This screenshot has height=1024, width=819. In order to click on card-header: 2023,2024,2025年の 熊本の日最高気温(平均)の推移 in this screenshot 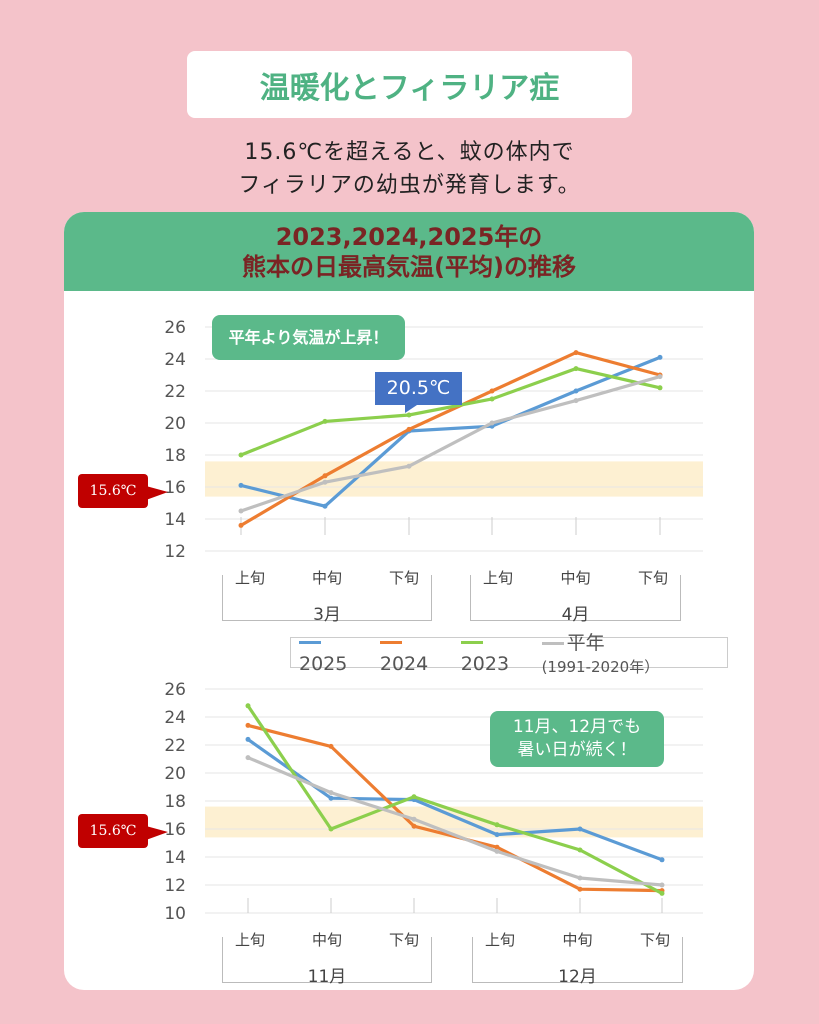, I will do `click(409, 251)`.